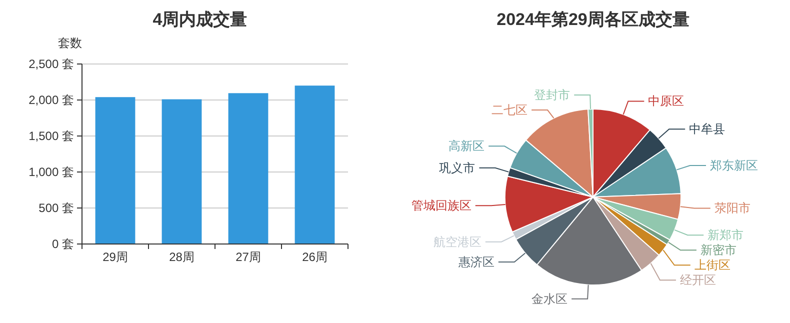 The width and height of the screenshot is (790, 323). I want to click on slice-label: 郑东新区, so click(734, 165).